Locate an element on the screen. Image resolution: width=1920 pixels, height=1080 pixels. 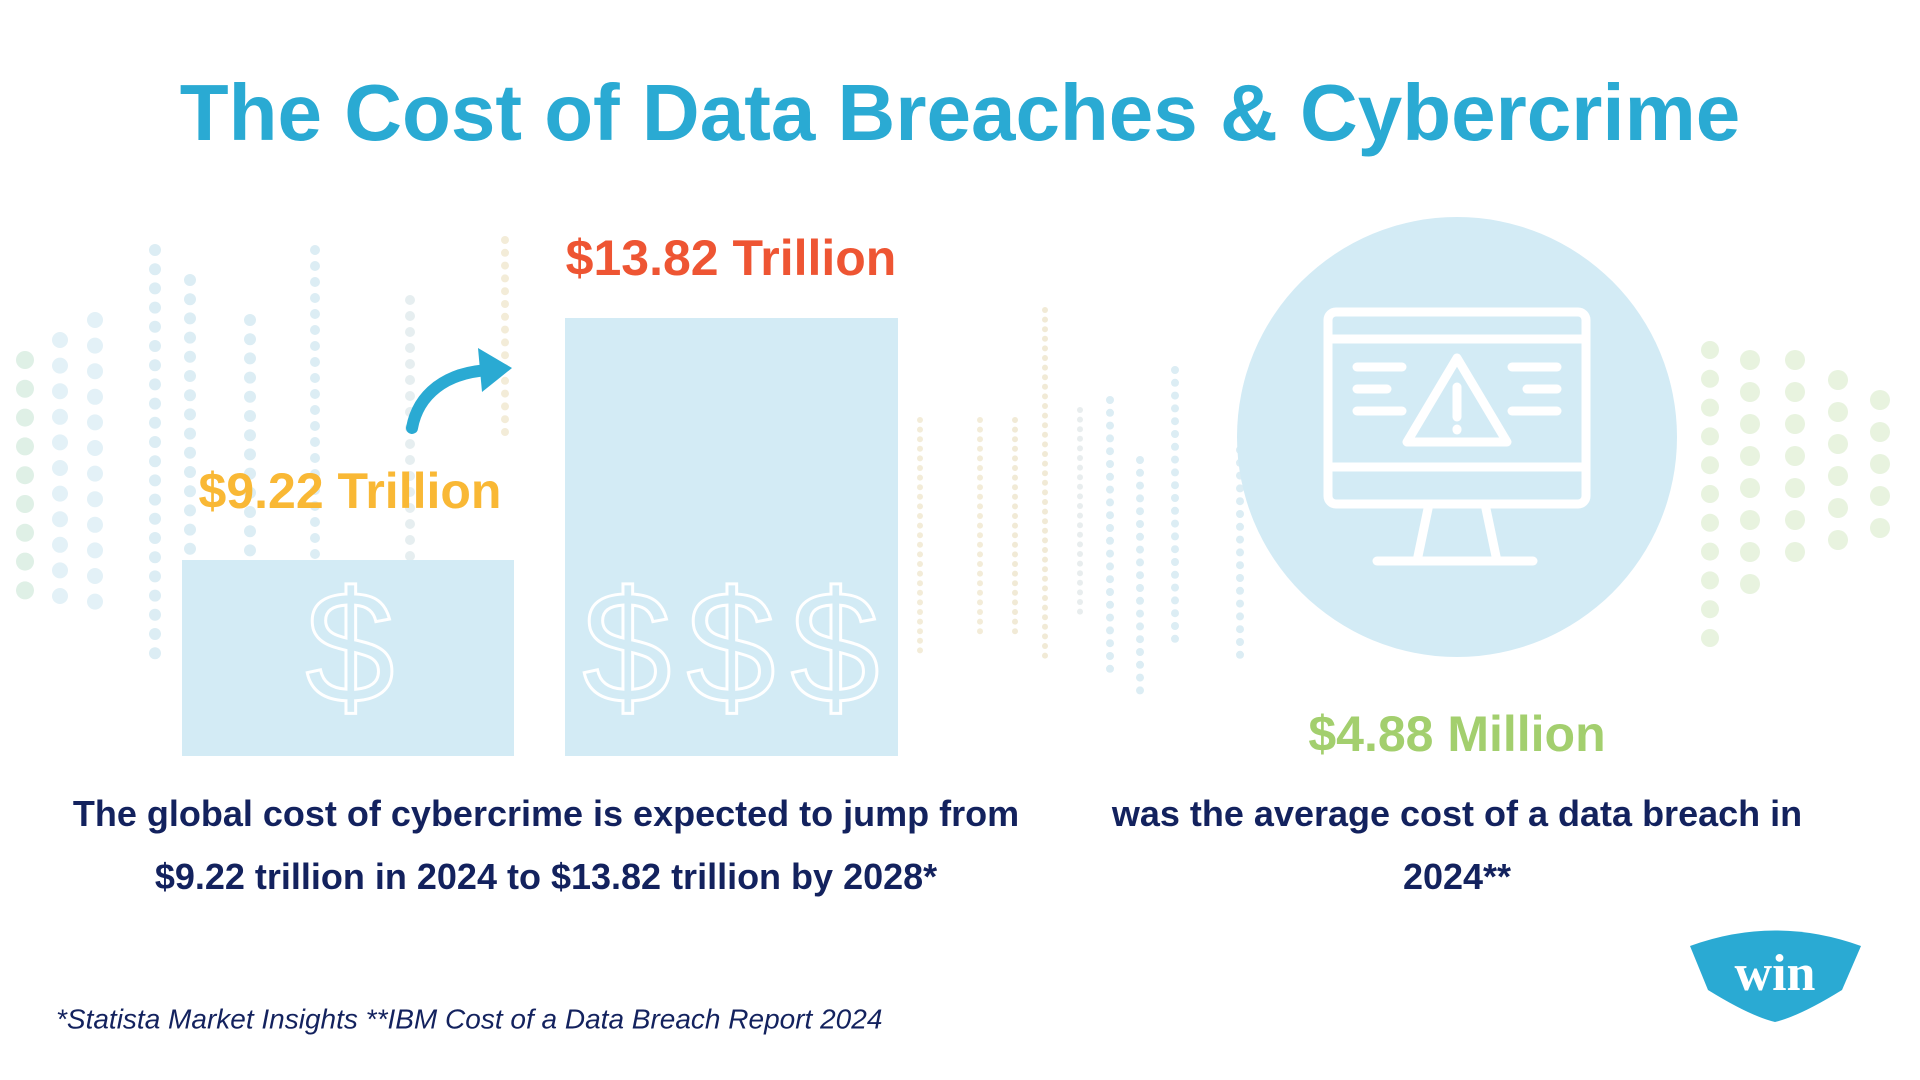
monitor-icon is located at coordinates (1457, 436).